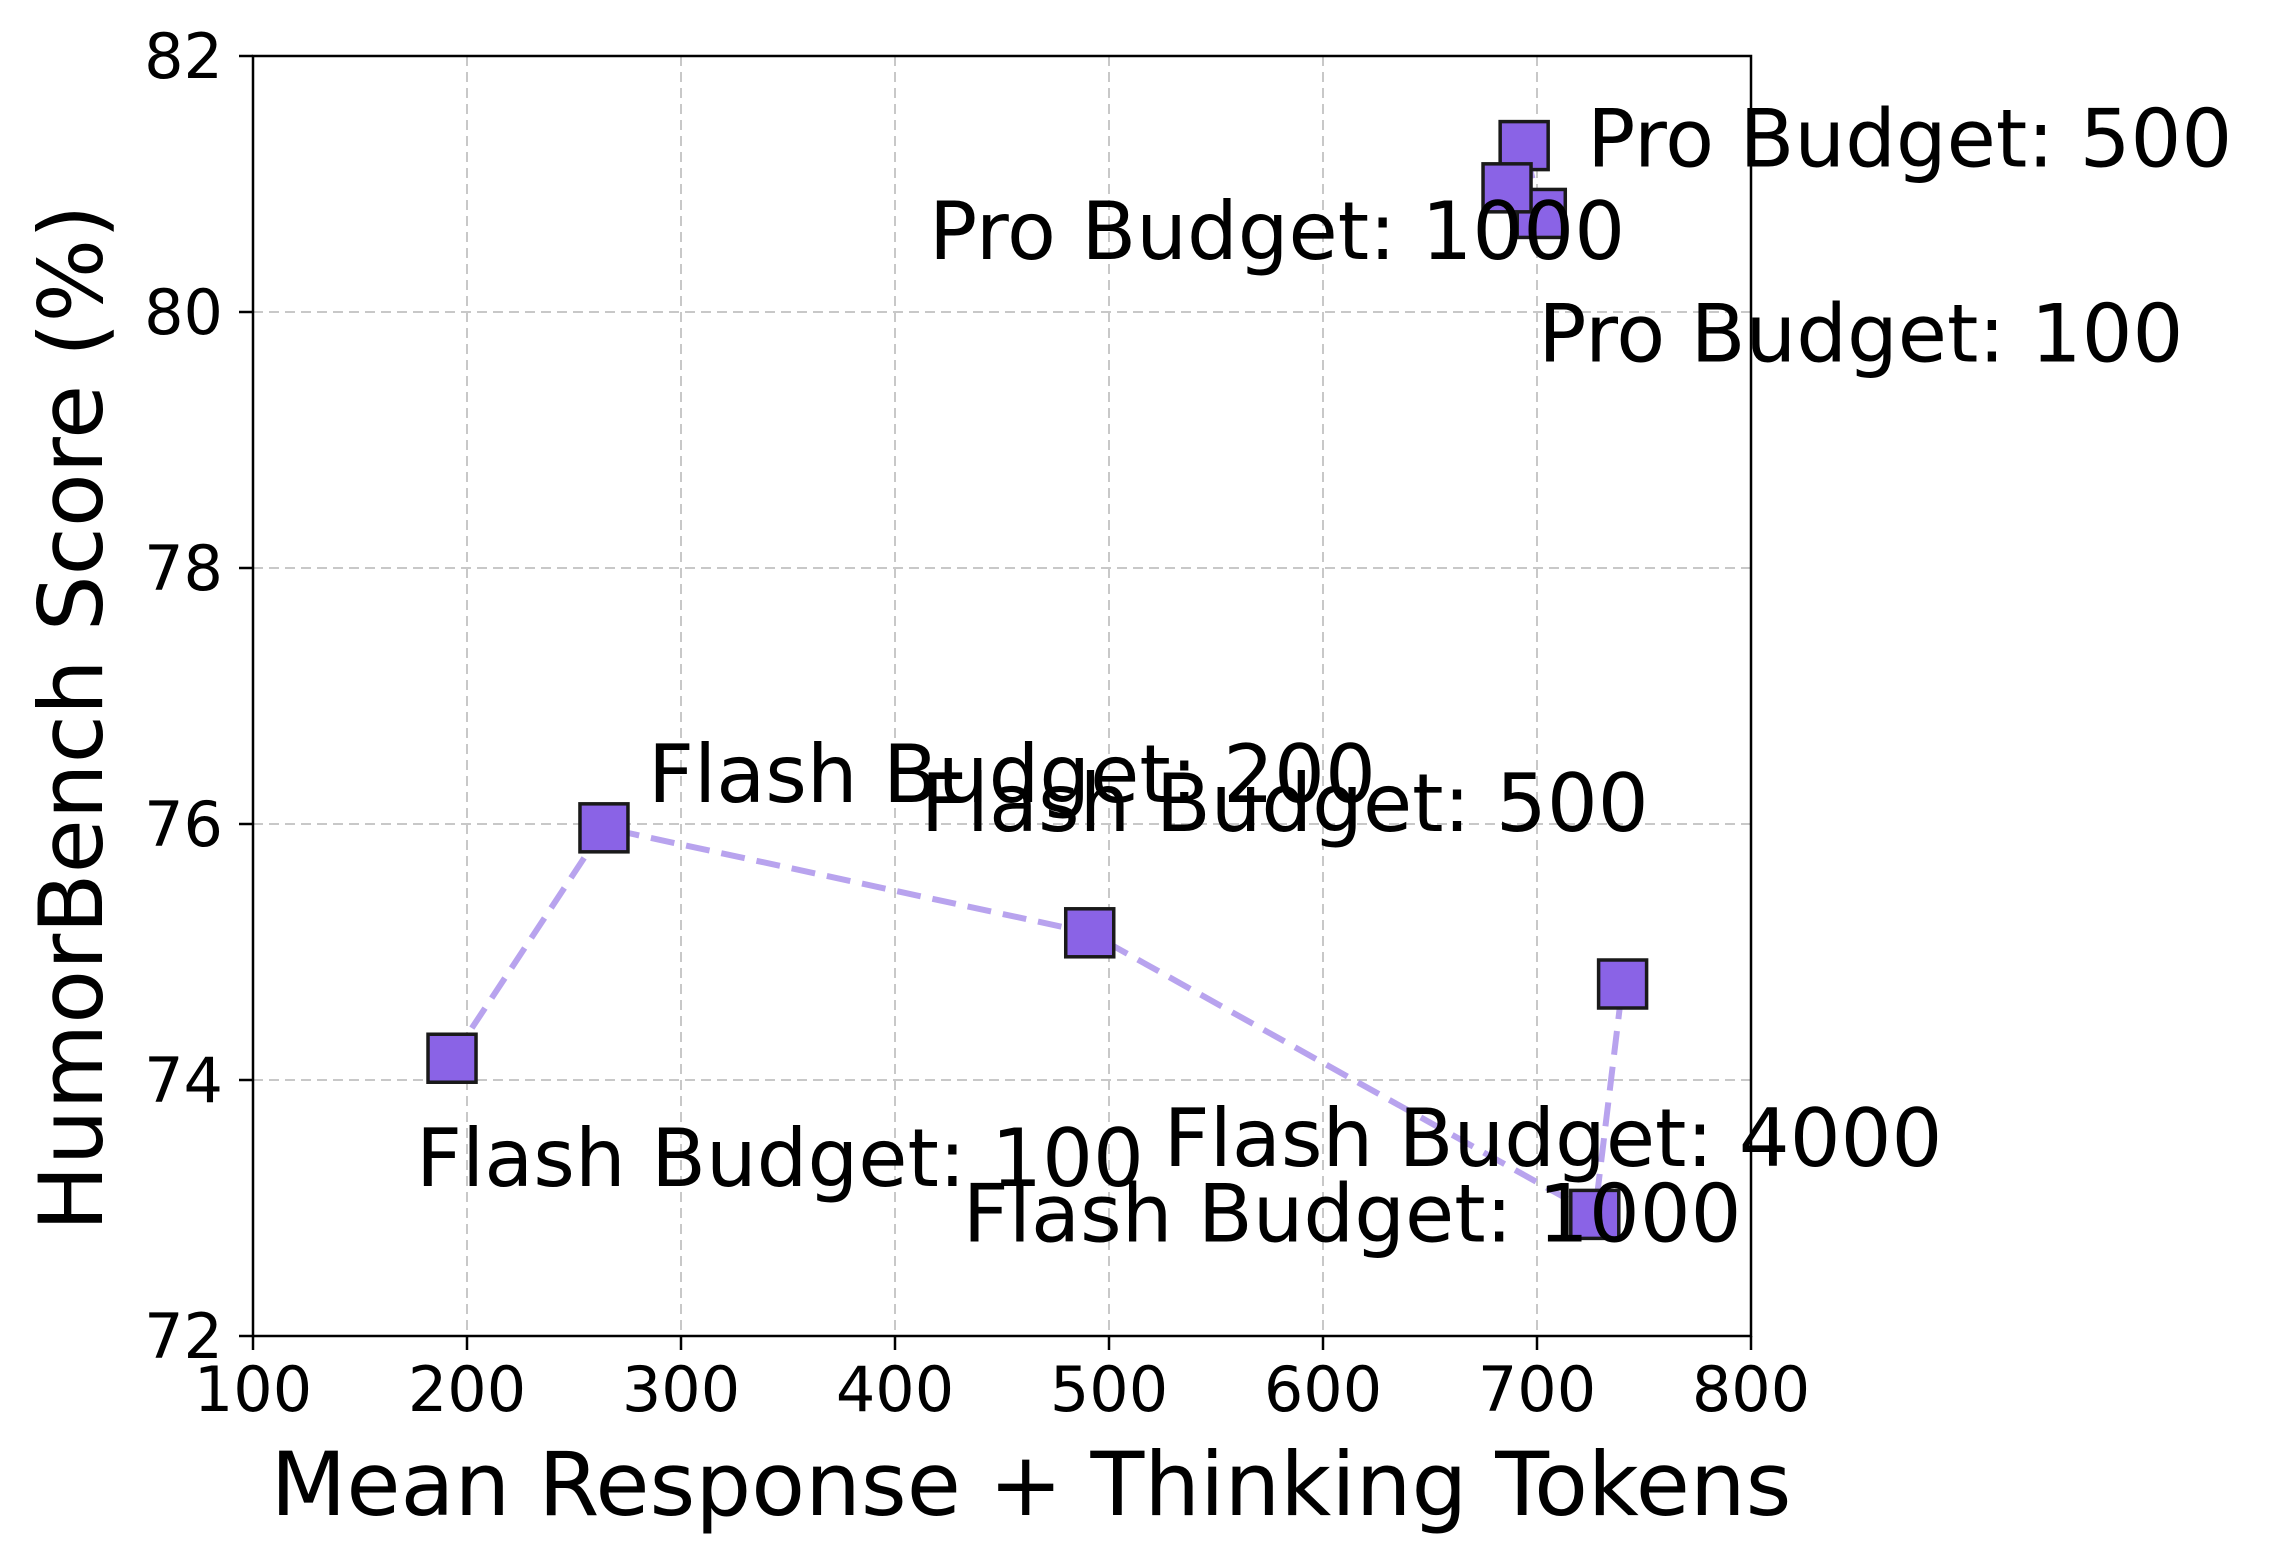 This screenshot has width=2278, height=1562. I want to click on x-tick-label: 800, so click(1751, 1389).